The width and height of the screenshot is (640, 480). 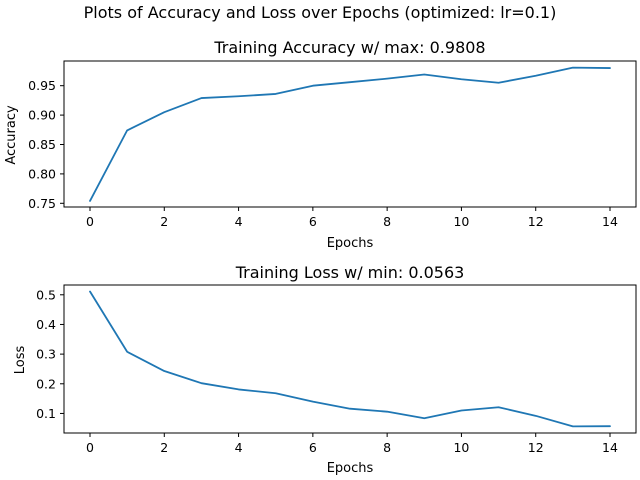 I want to click on loss-y-tick-label: 0.2, so click(x=46, y=383).